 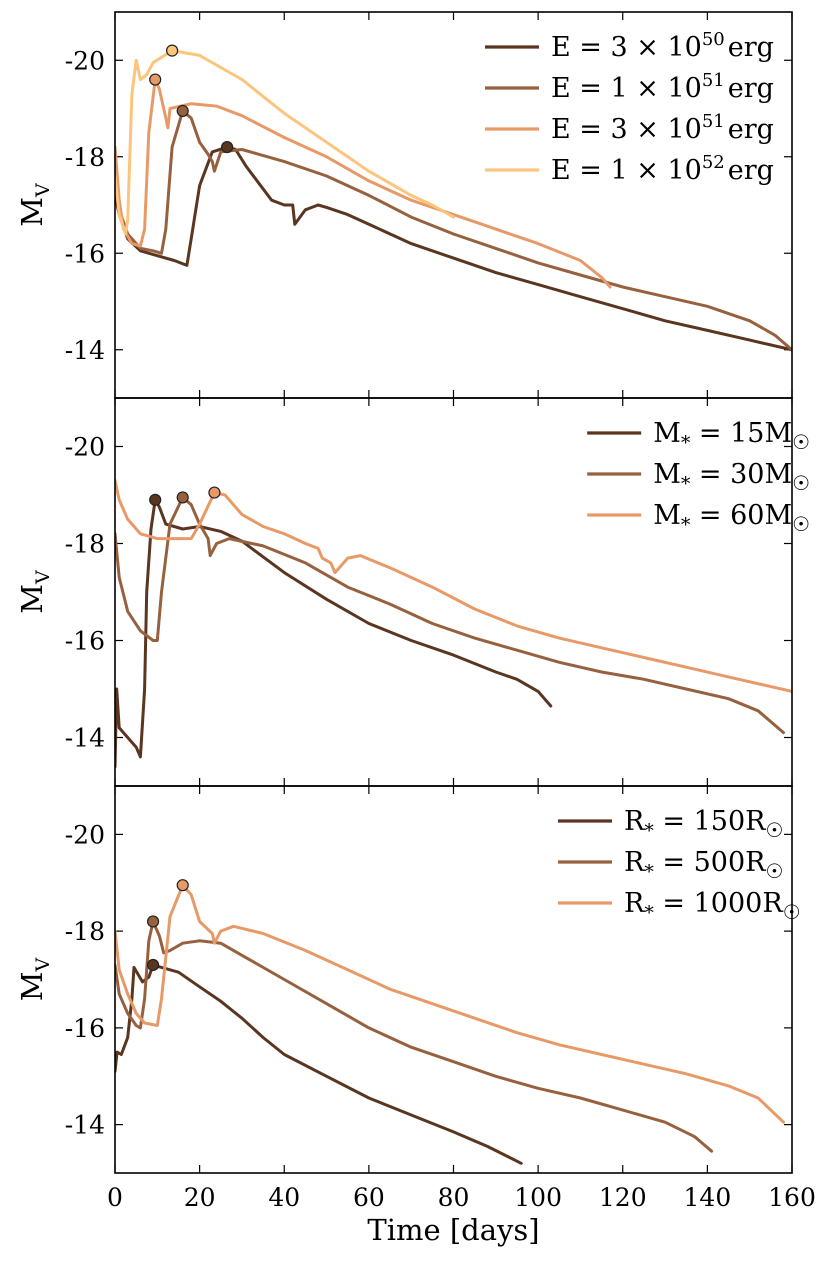 I want to click on legend-text-post: = 15M, so click(x=741, y=433).